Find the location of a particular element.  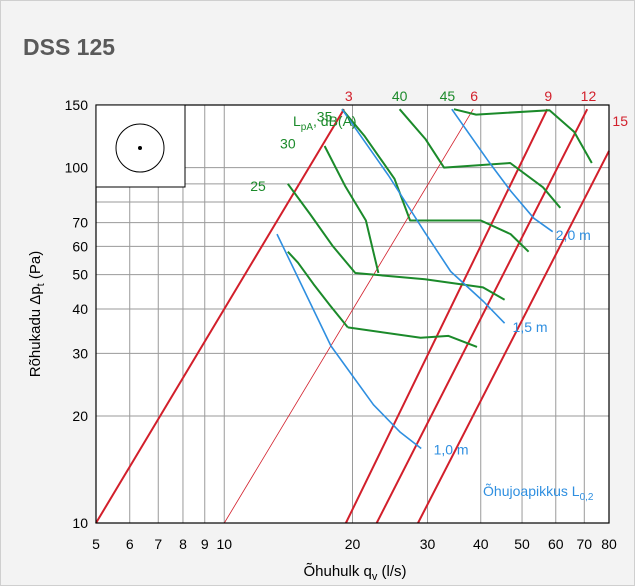

throw-curve-15m is located at coordinates (423, 216).